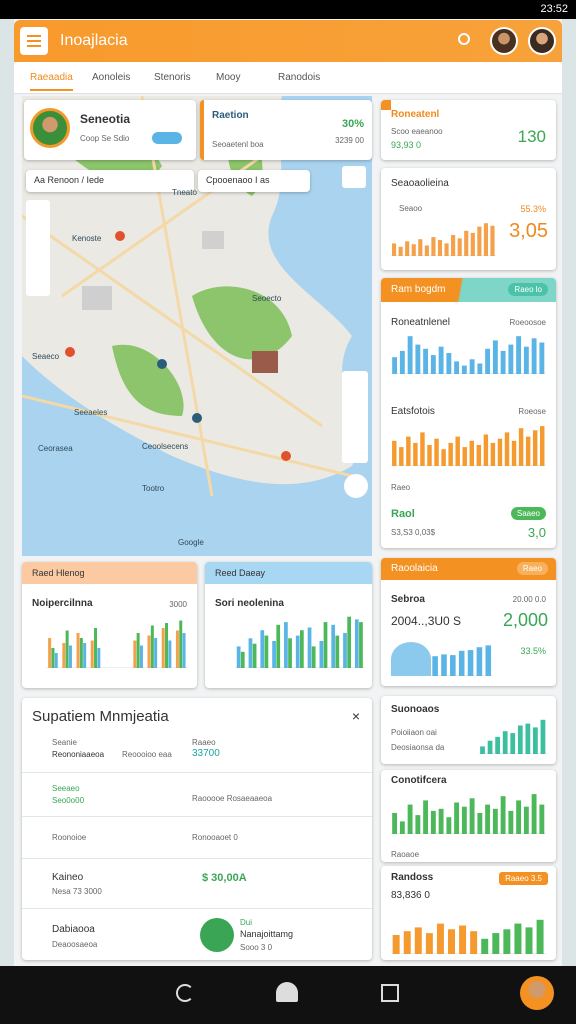 This screenshot has width=576, height=1024. Describe the element at coordinates (286, 130) in the screenshot. I see `stat-card: Raetion Seoaetenl boa 30% 3239 00` at that location.